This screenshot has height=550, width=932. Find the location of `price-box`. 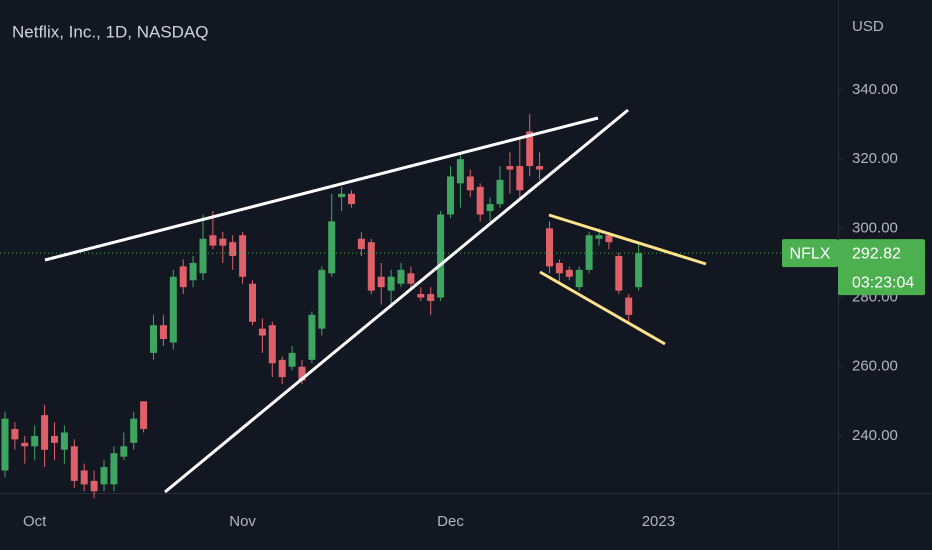

price-box is located at coordinates (881, 267).